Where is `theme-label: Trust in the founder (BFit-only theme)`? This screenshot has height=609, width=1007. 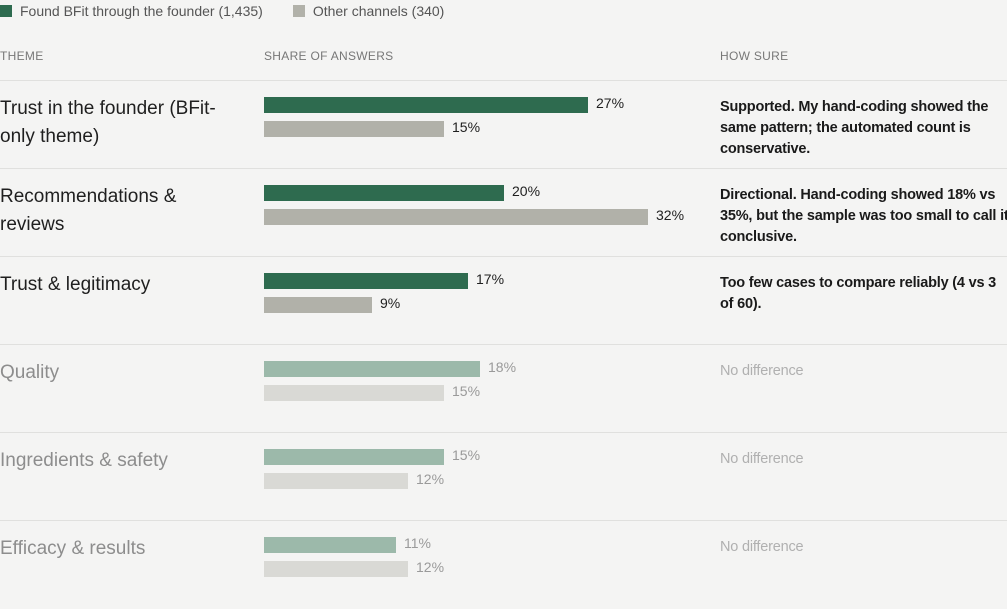 theme-label: Trust in the founder (BFit-only theme) is located at coordinates (108, 122).